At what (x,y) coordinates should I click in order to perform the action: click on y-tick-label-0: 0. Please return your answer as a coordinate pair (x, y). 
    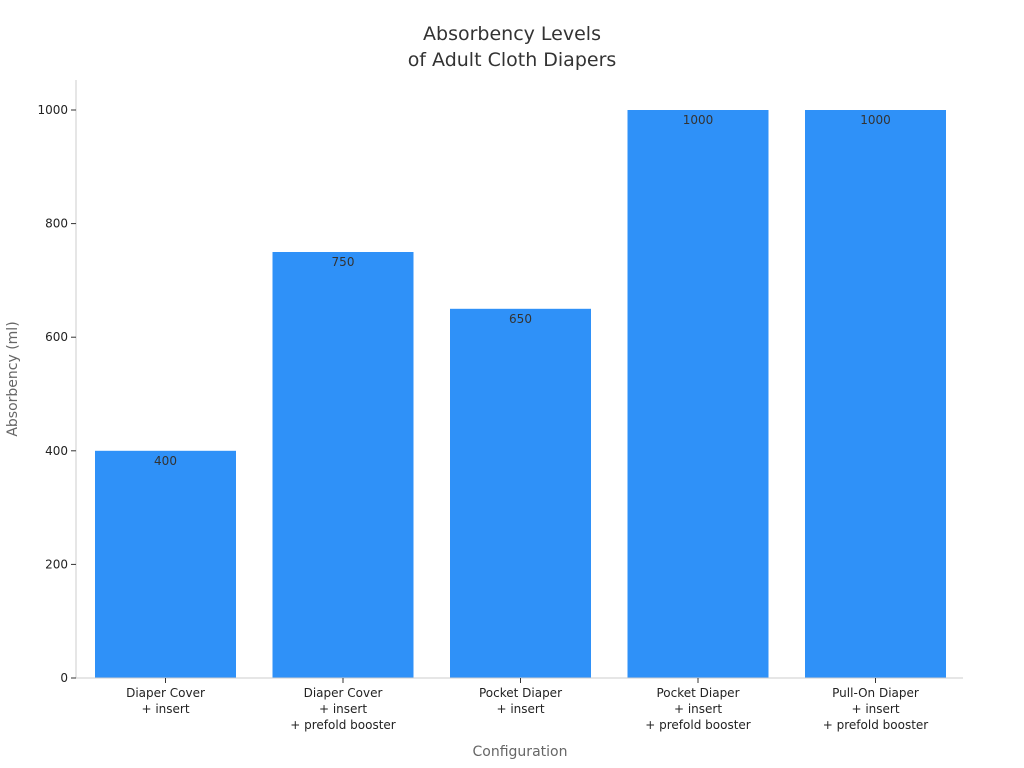
    Looking at the image, I should click on (64, 678).